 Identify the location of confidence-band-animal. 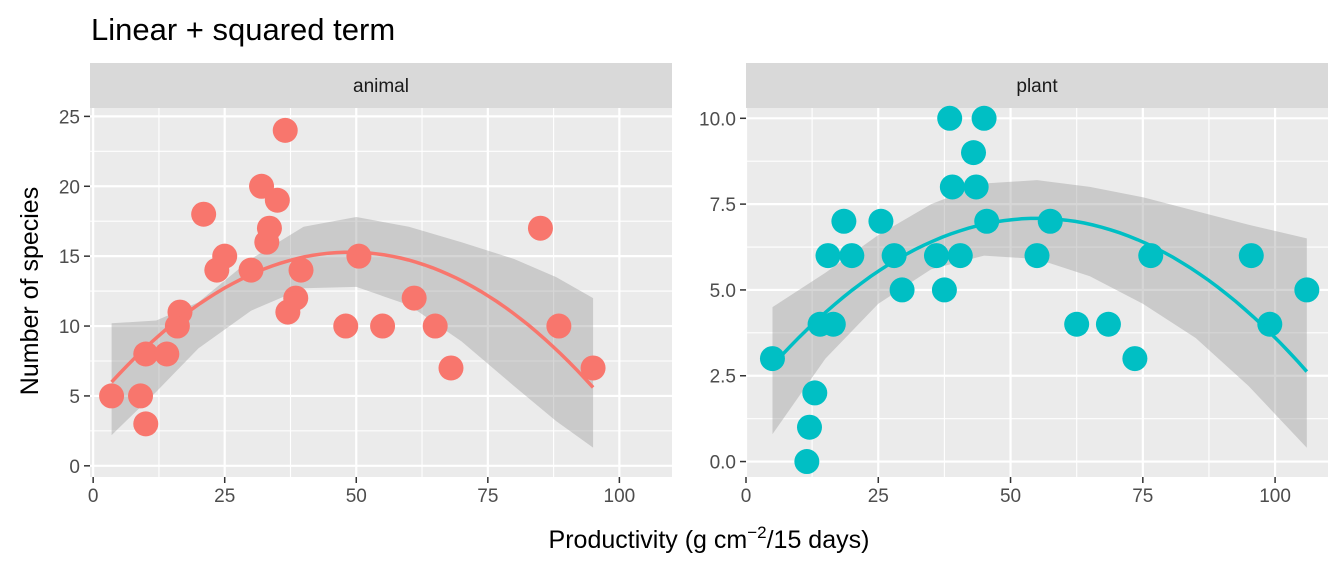
(352, 332).